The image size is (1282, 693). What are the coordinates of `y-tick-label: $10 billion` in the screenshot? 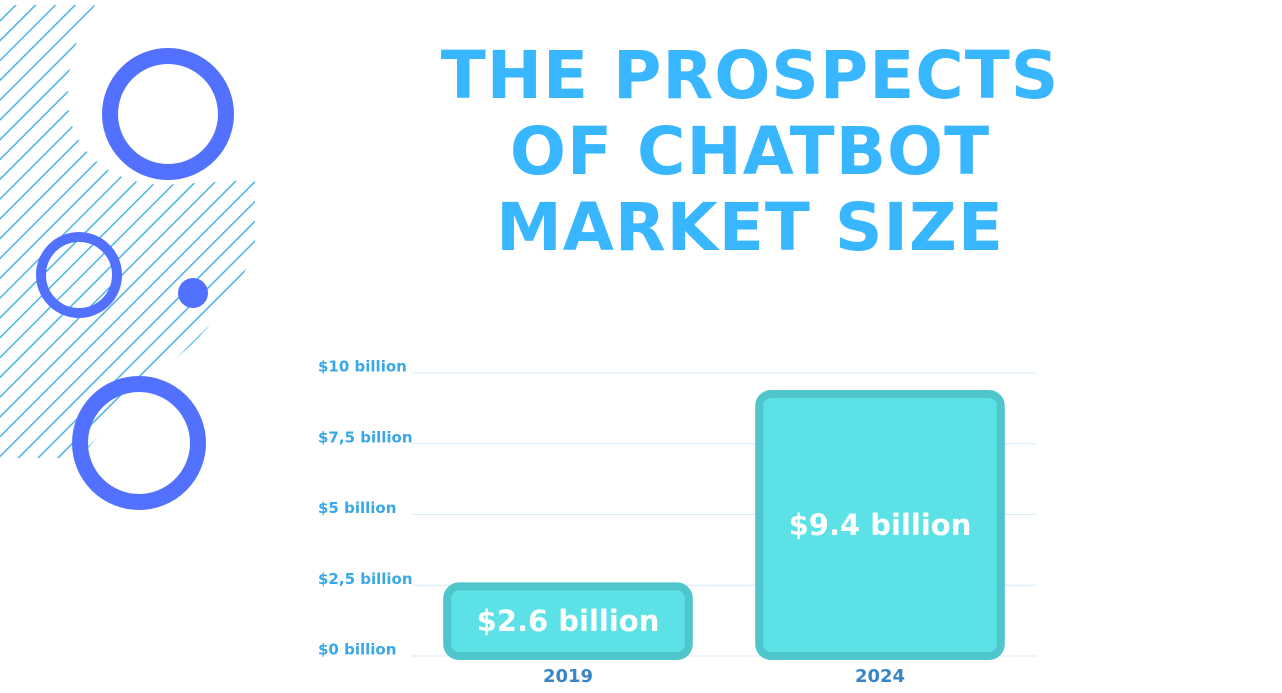 It's located at (362, 367).